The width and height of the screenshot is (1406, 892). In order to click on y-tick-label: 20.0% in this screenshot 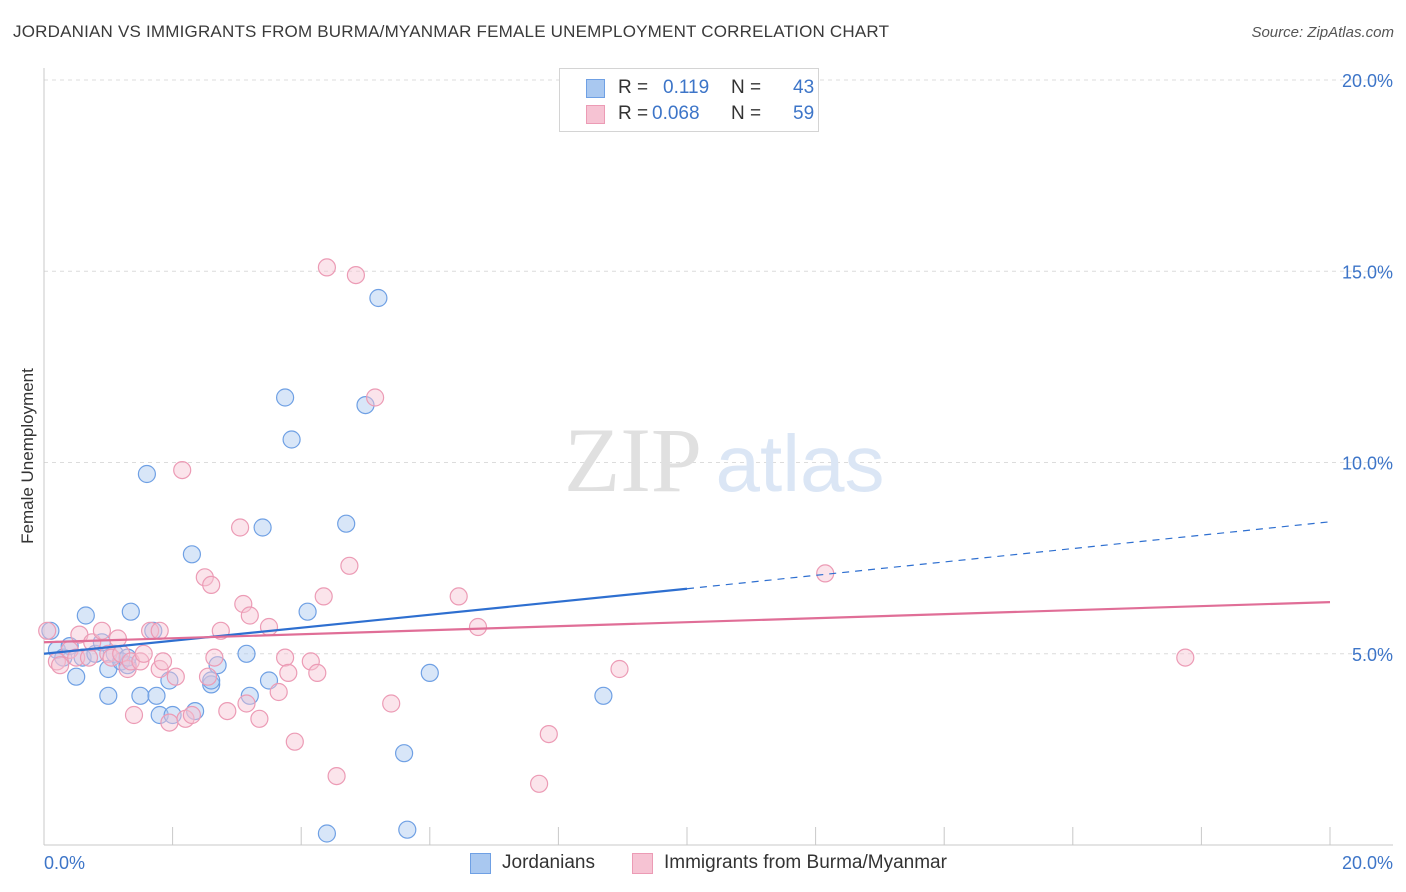, I will do `click(1367, 81)`.